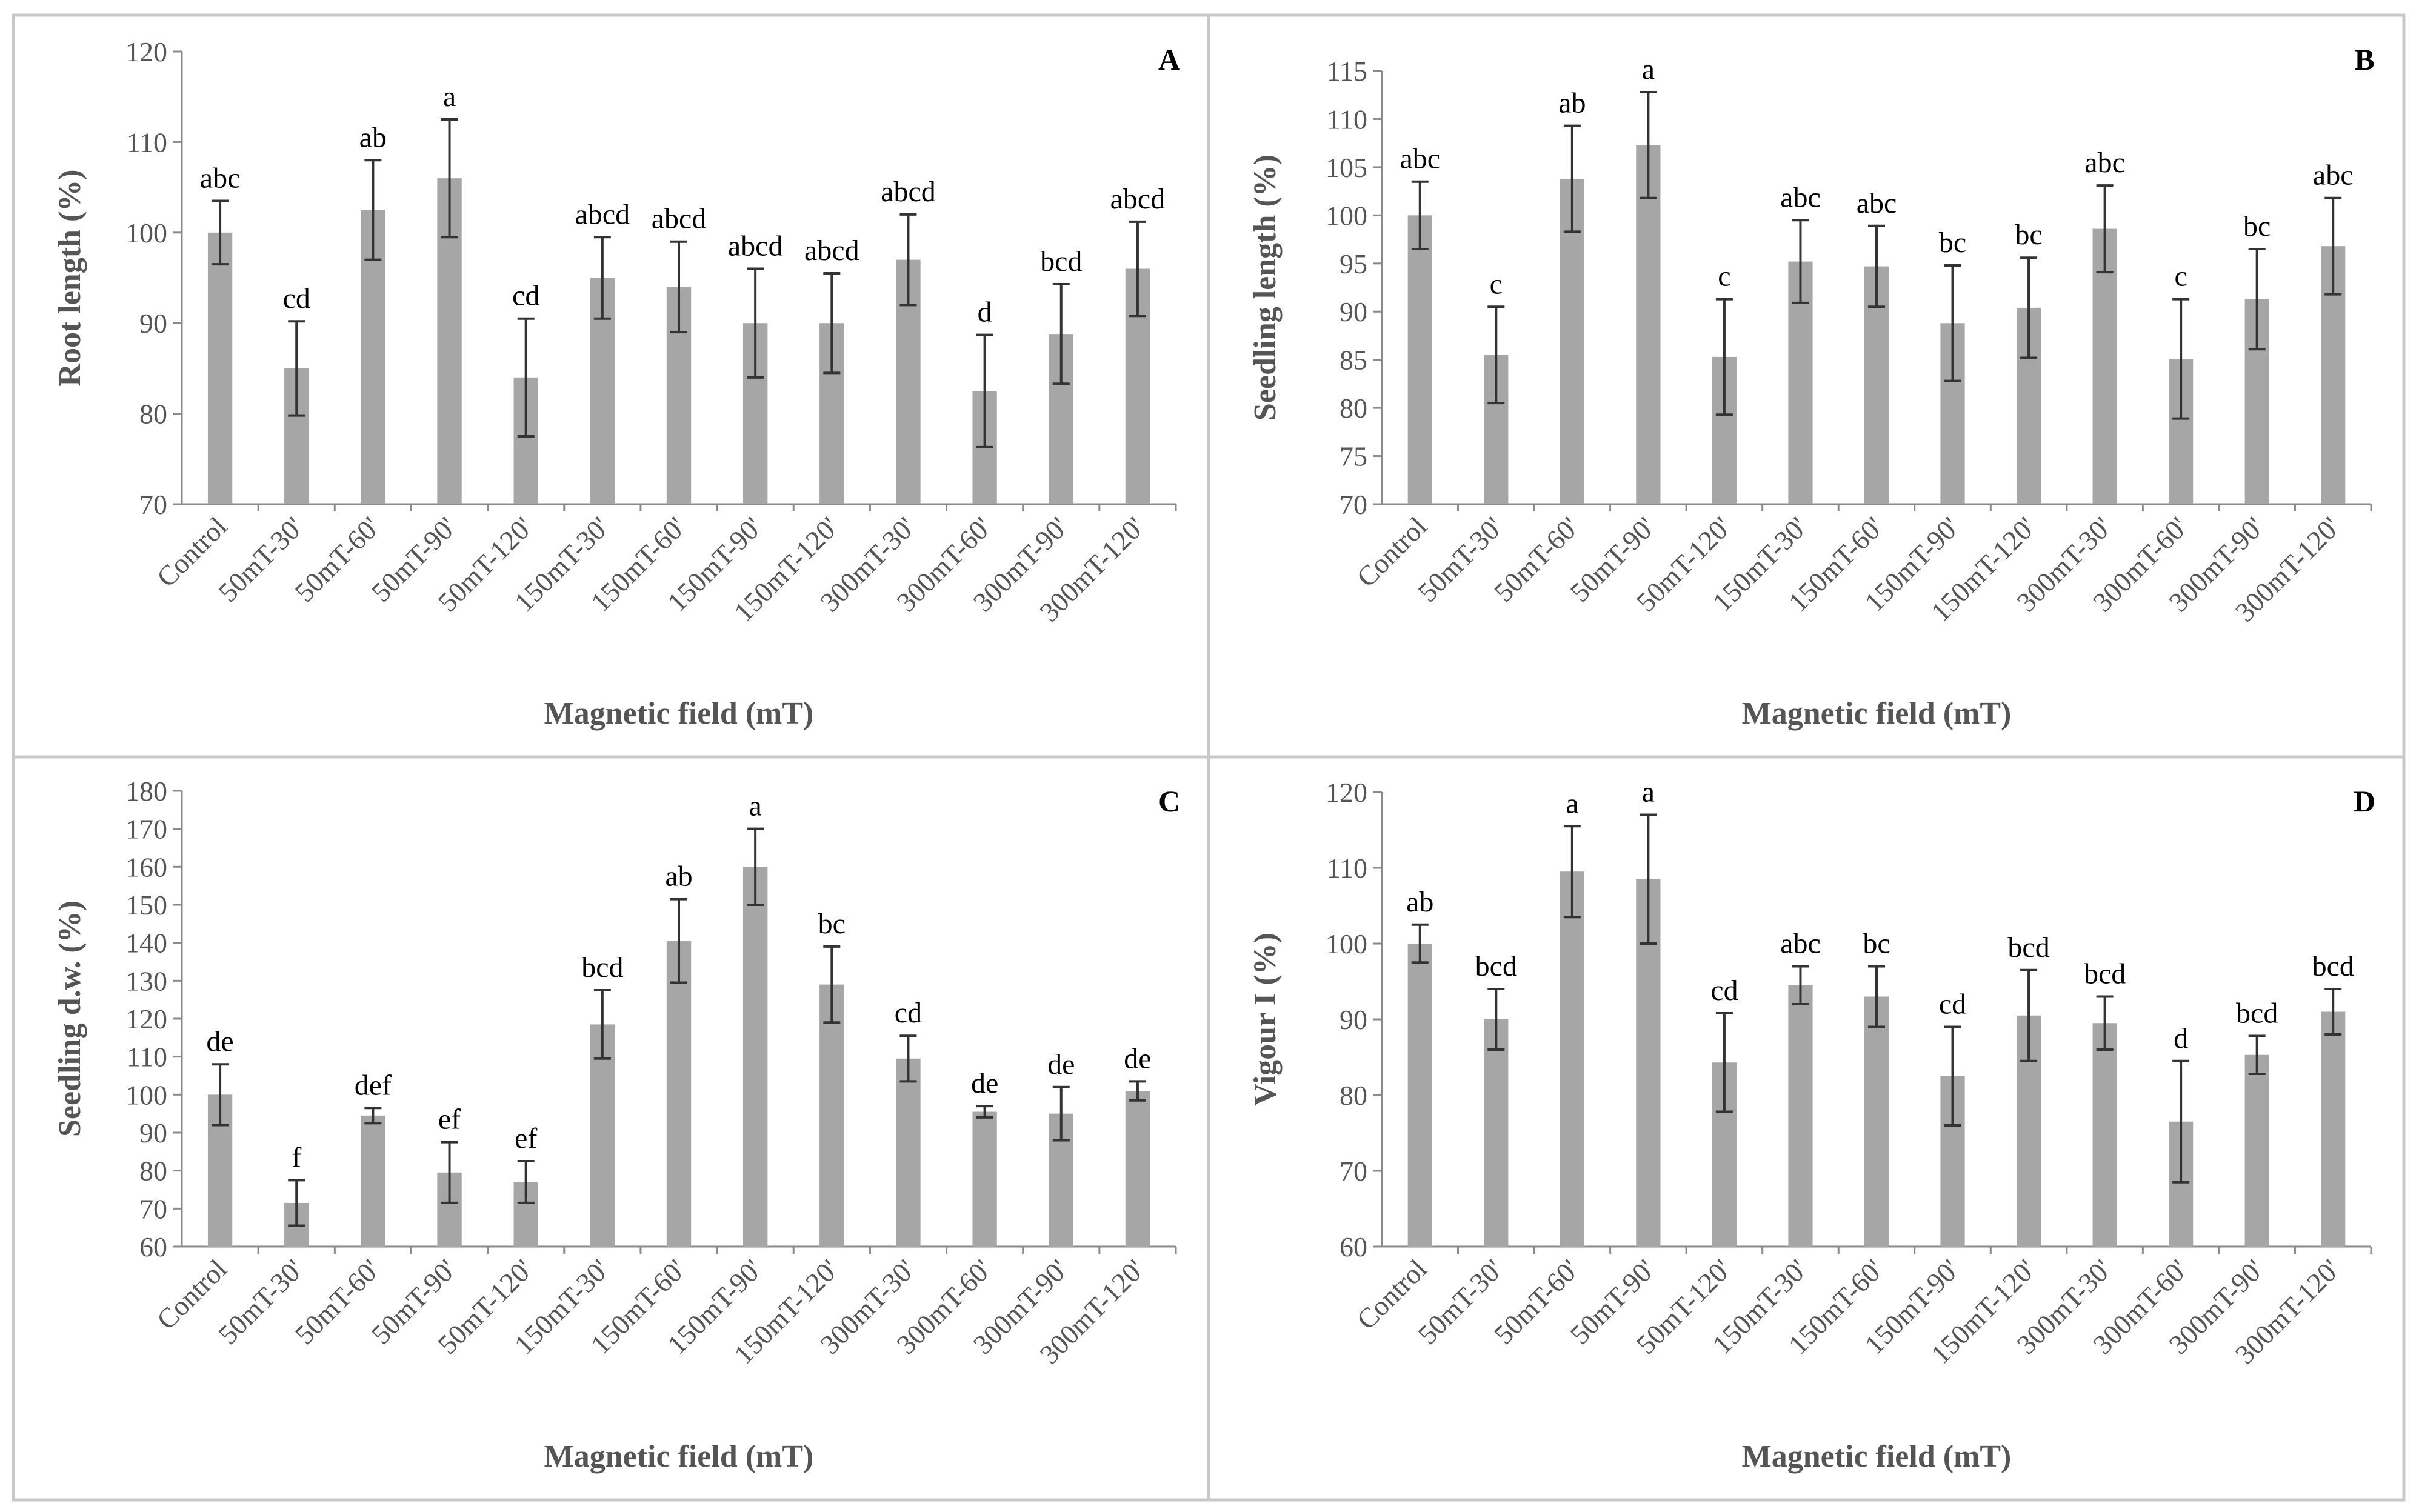  What do you see at coordinates (146, 943) in the screenshot?
I see `y-tick-label: 140` at bounding box center [146, 943].